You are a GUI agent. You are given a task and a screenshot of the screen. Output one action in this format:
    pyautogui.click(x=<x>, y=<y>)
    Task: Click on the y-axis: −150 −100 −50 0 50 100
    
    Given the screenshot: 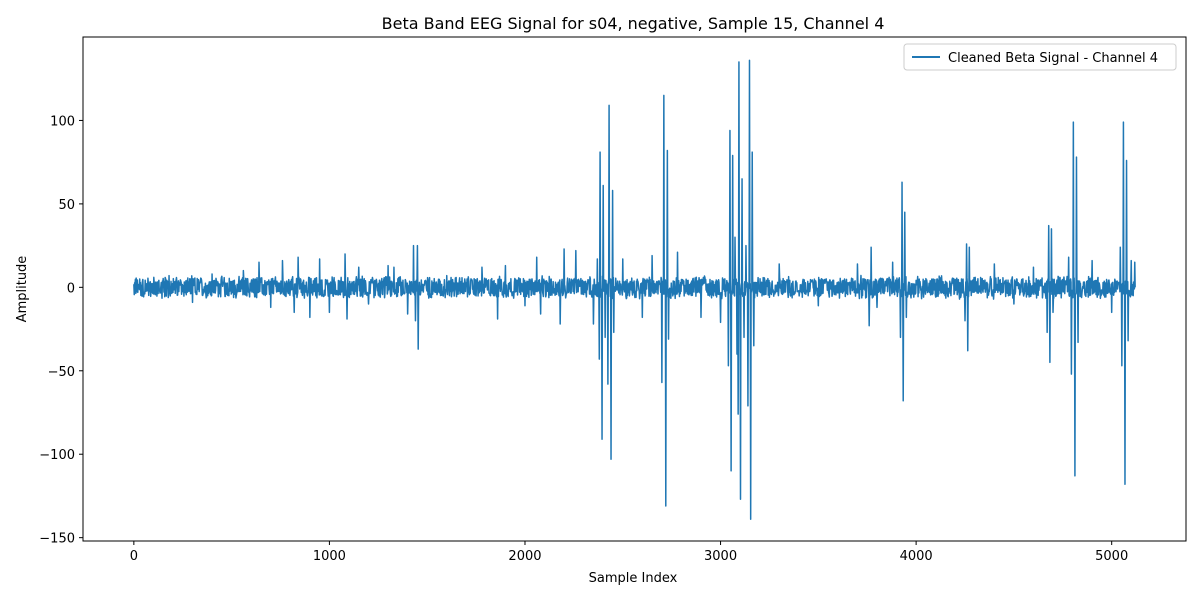 What is the action you would take?
    pyautogui.click(x=61, y=330)
    